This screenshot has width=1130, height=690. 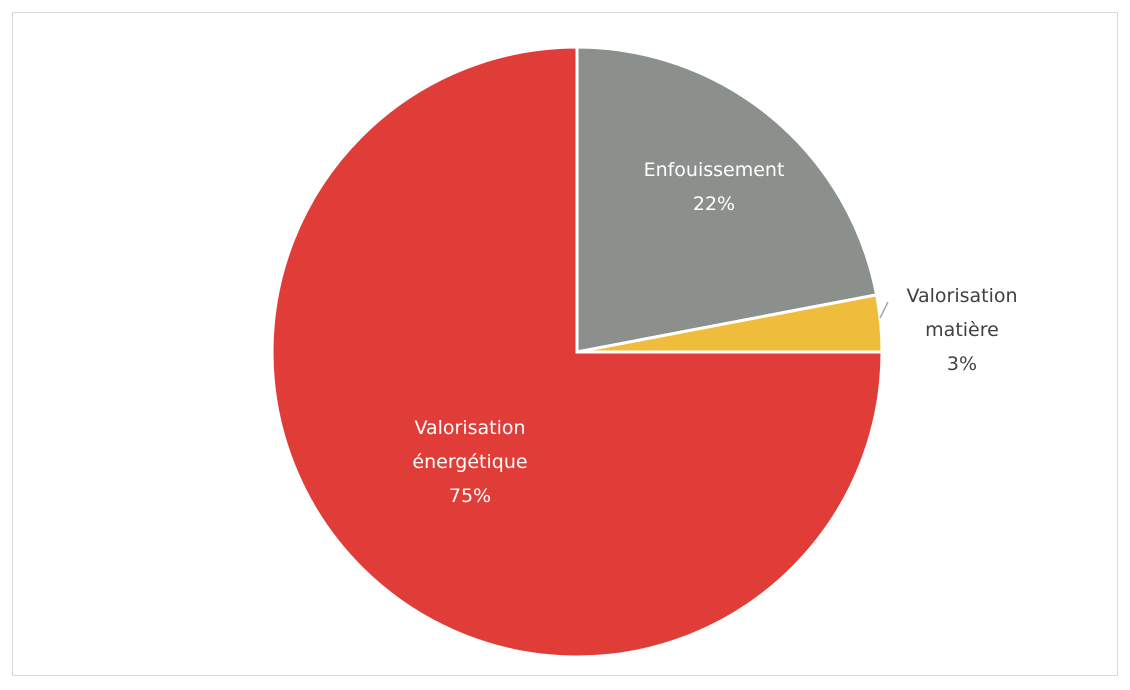 I want to click on category-label: Valorisation matière, so click(x=962, y=313).